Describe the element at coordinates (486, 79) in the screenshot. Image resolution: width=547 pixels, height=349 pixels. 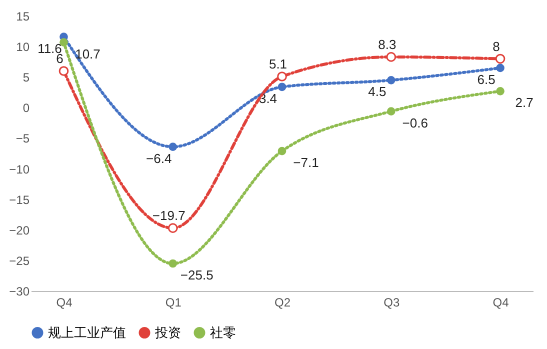
I see `data-label: 6.5` at that location.